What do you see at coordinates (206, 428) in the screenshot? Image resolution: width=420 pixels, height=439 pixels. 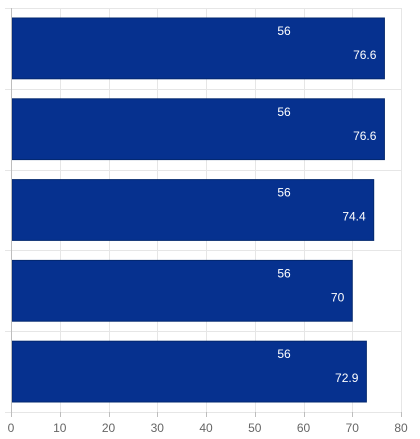 I see `x-tick-label: 40` at bounding box center [206, 428].